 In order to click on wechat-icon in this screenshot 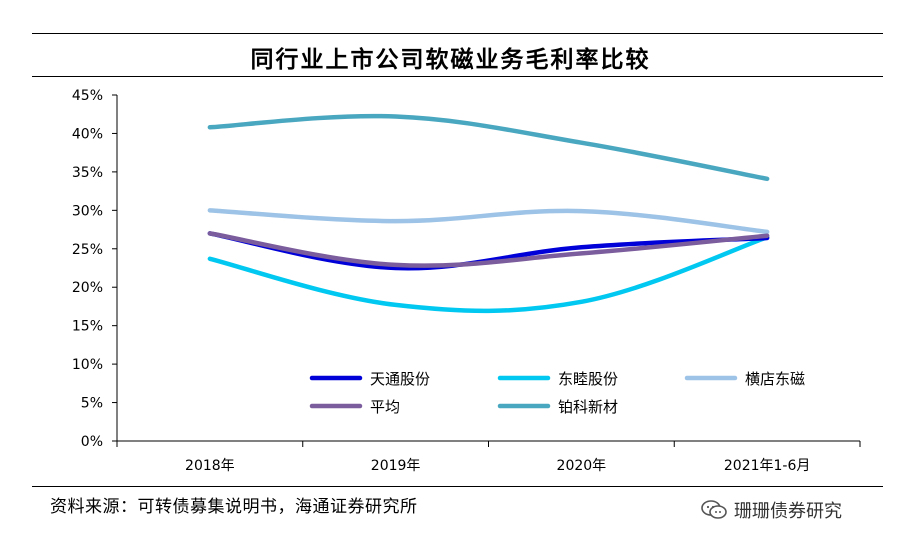, I will do `click(714, 509)`.